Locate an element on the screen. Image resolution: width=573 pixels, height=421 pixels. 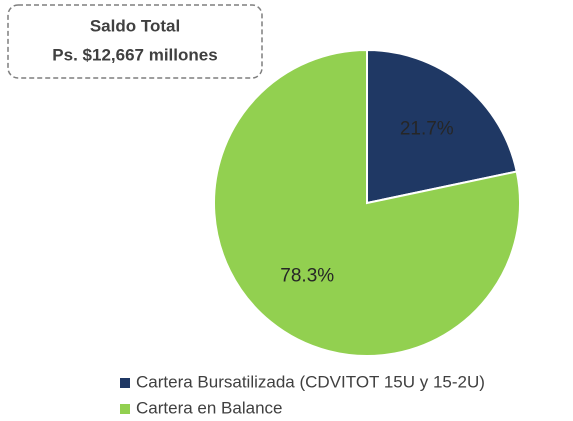
data-label: 78.3% is located at coordinates (307, 276).